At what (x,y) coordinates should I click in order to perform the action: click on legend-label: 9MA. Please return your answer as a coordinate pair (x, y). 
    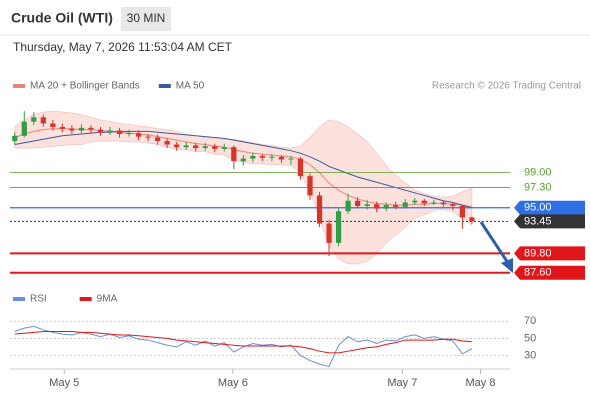
    Looking at the image, I should click on (107, 299).